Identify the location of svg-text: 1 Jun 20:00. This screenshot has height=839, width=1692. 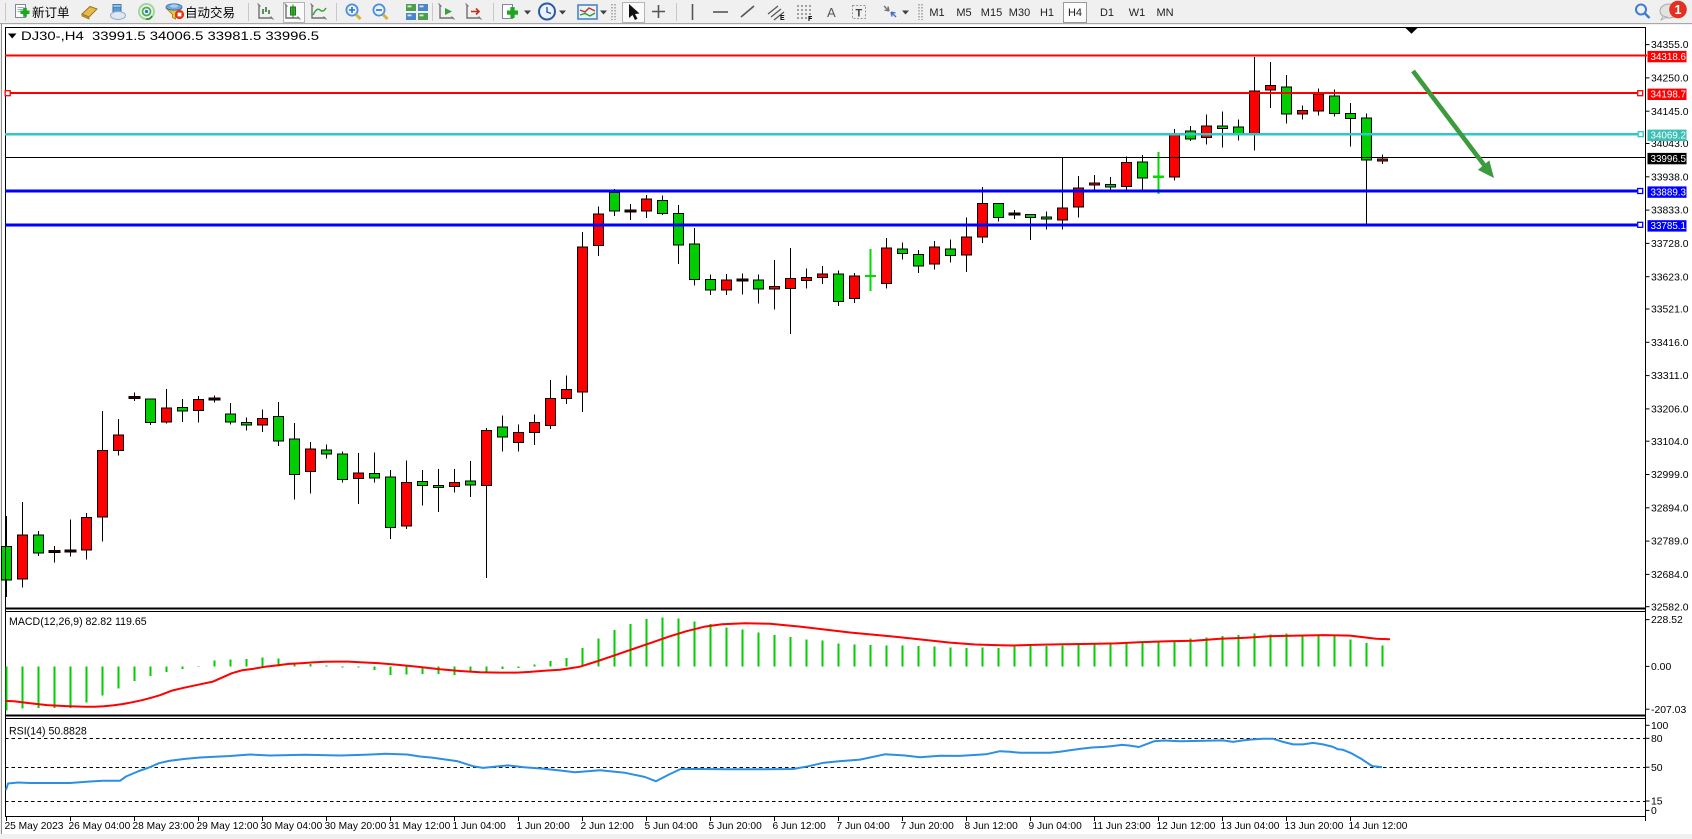
(544, 826).